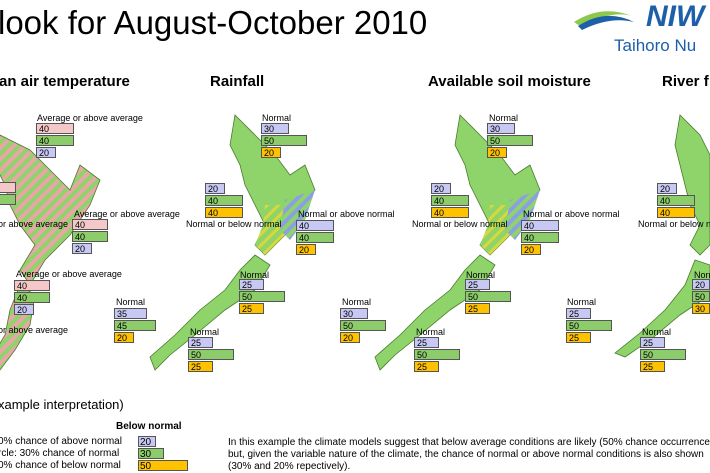  Describe the element at coordinates (571, 214) in the screenshot. I see `soil-label-3: Normal or above normal` at that location.